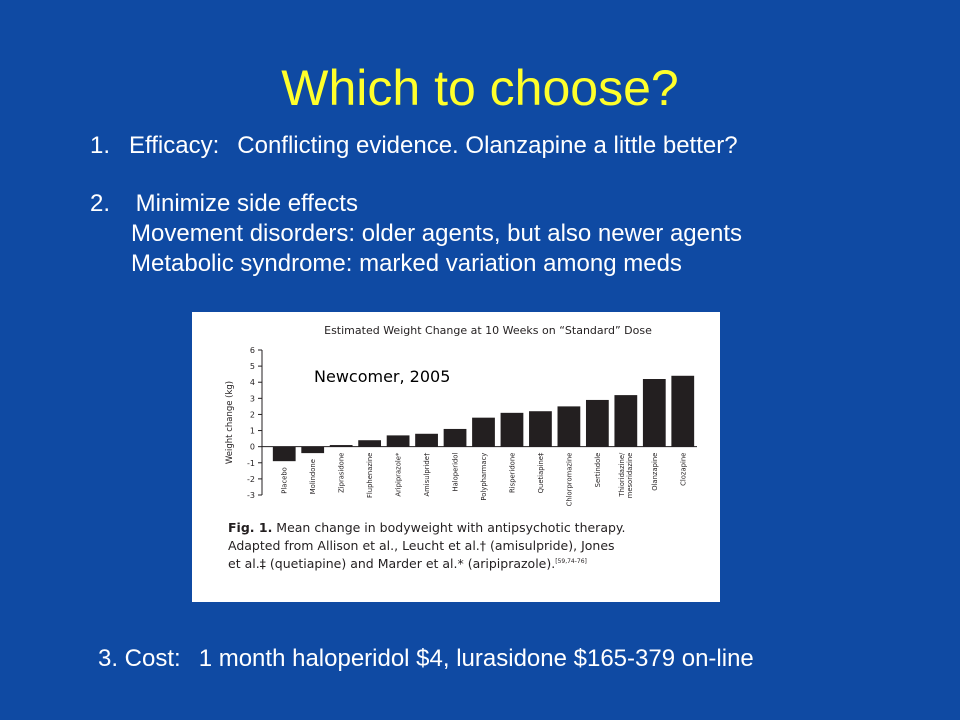 The image size is (960, 720). Describe the element at coordinates (246, 203) in the screenshot. I see `point-heading: Minimize side effects` at that location.